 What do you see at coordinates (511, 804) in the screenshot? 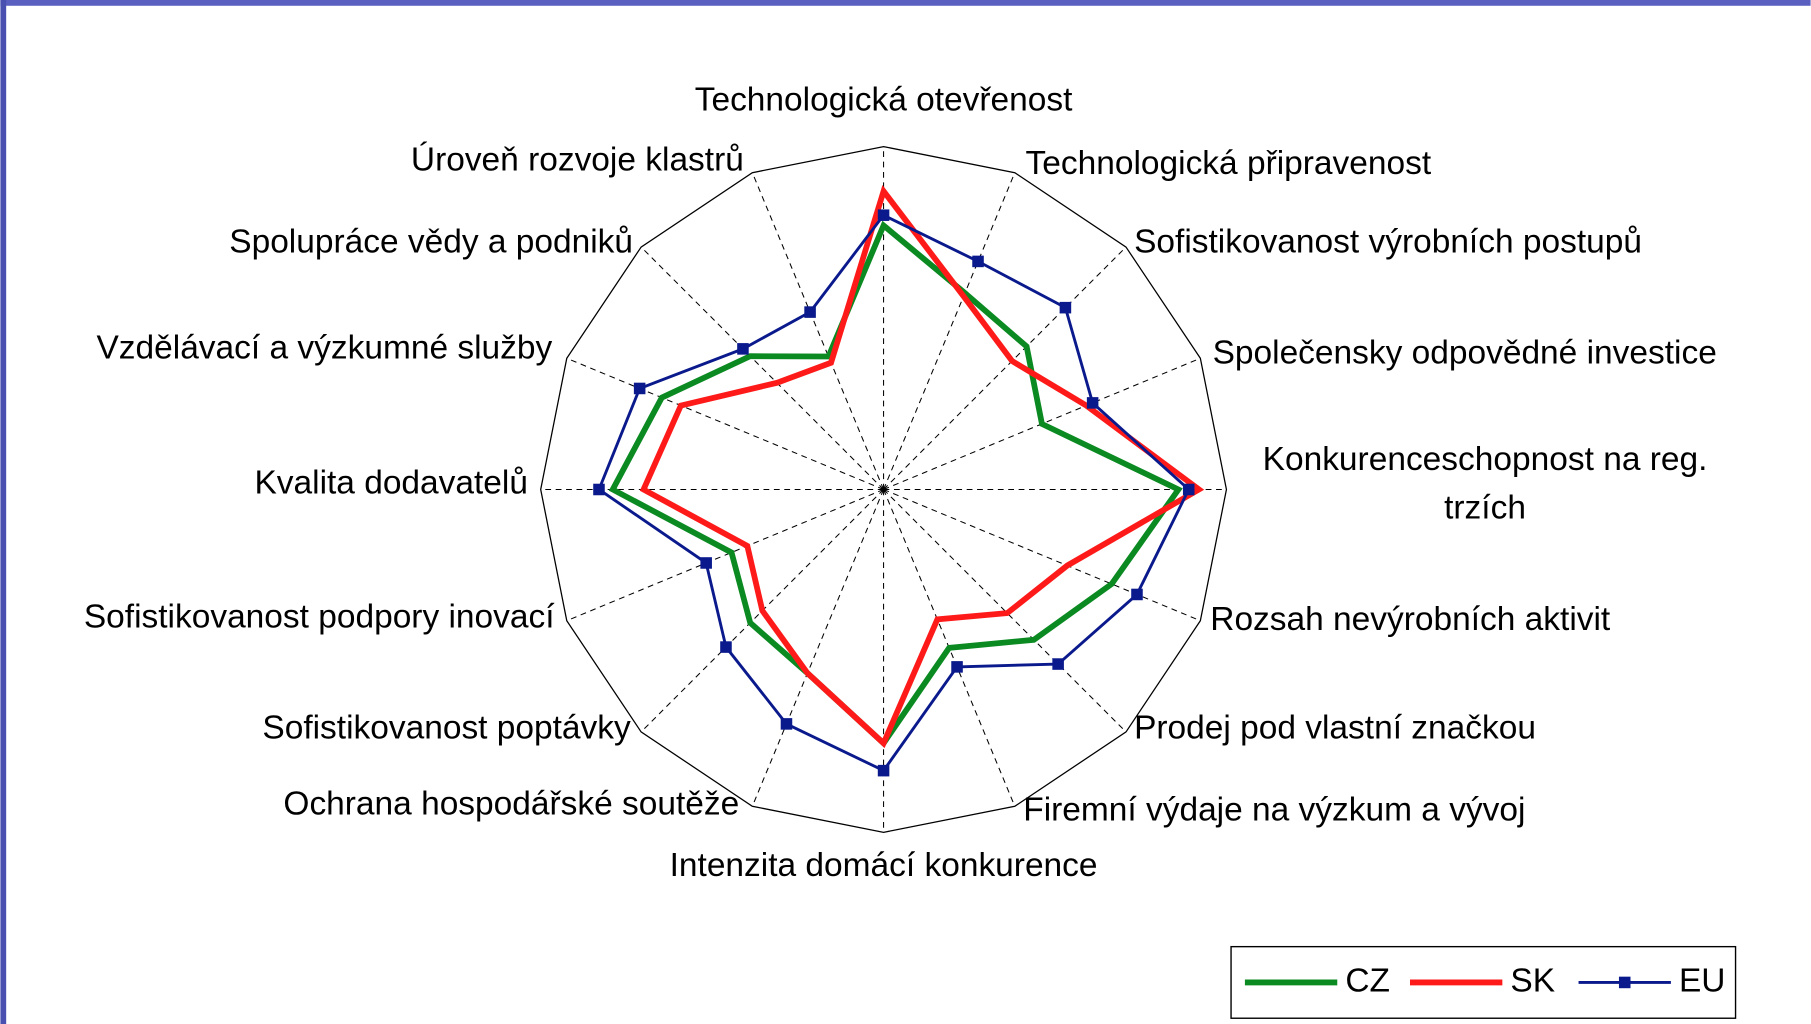
I see `category-label: Ochrana hospodářské soutěže` at bounding box center [511, 804].